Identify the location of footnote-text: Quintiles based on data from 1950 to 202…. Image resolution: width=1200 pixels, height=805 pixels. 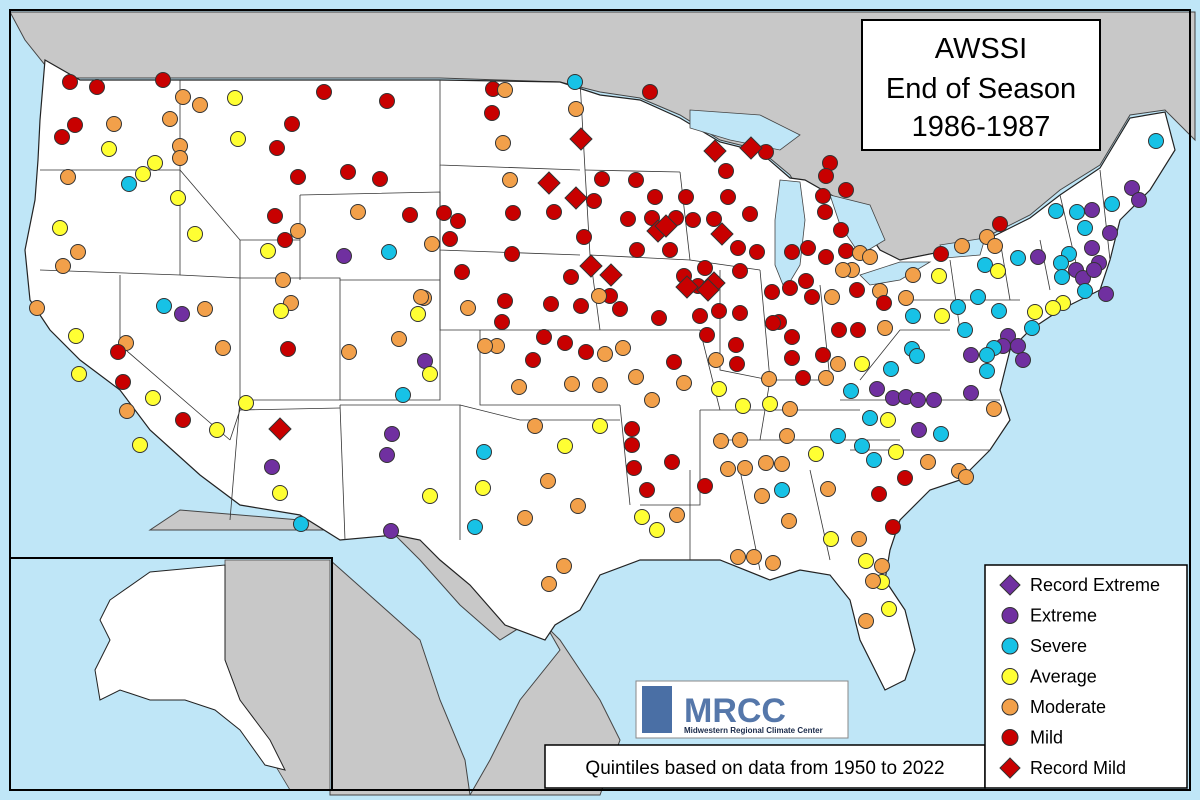
(764, 768).